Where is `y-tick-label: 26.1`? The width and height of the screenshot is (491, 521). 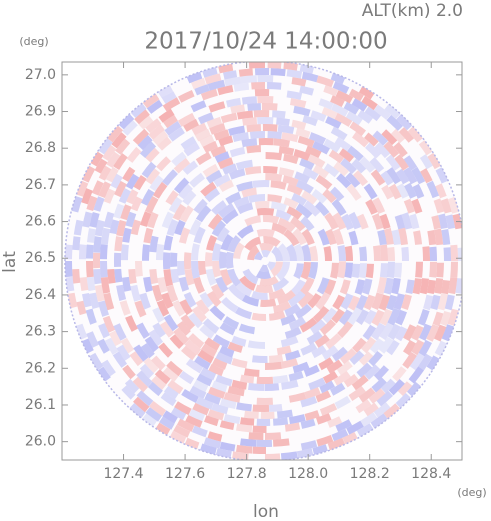
y-tick-label: 26.1 is located at coordinates (40, 405).